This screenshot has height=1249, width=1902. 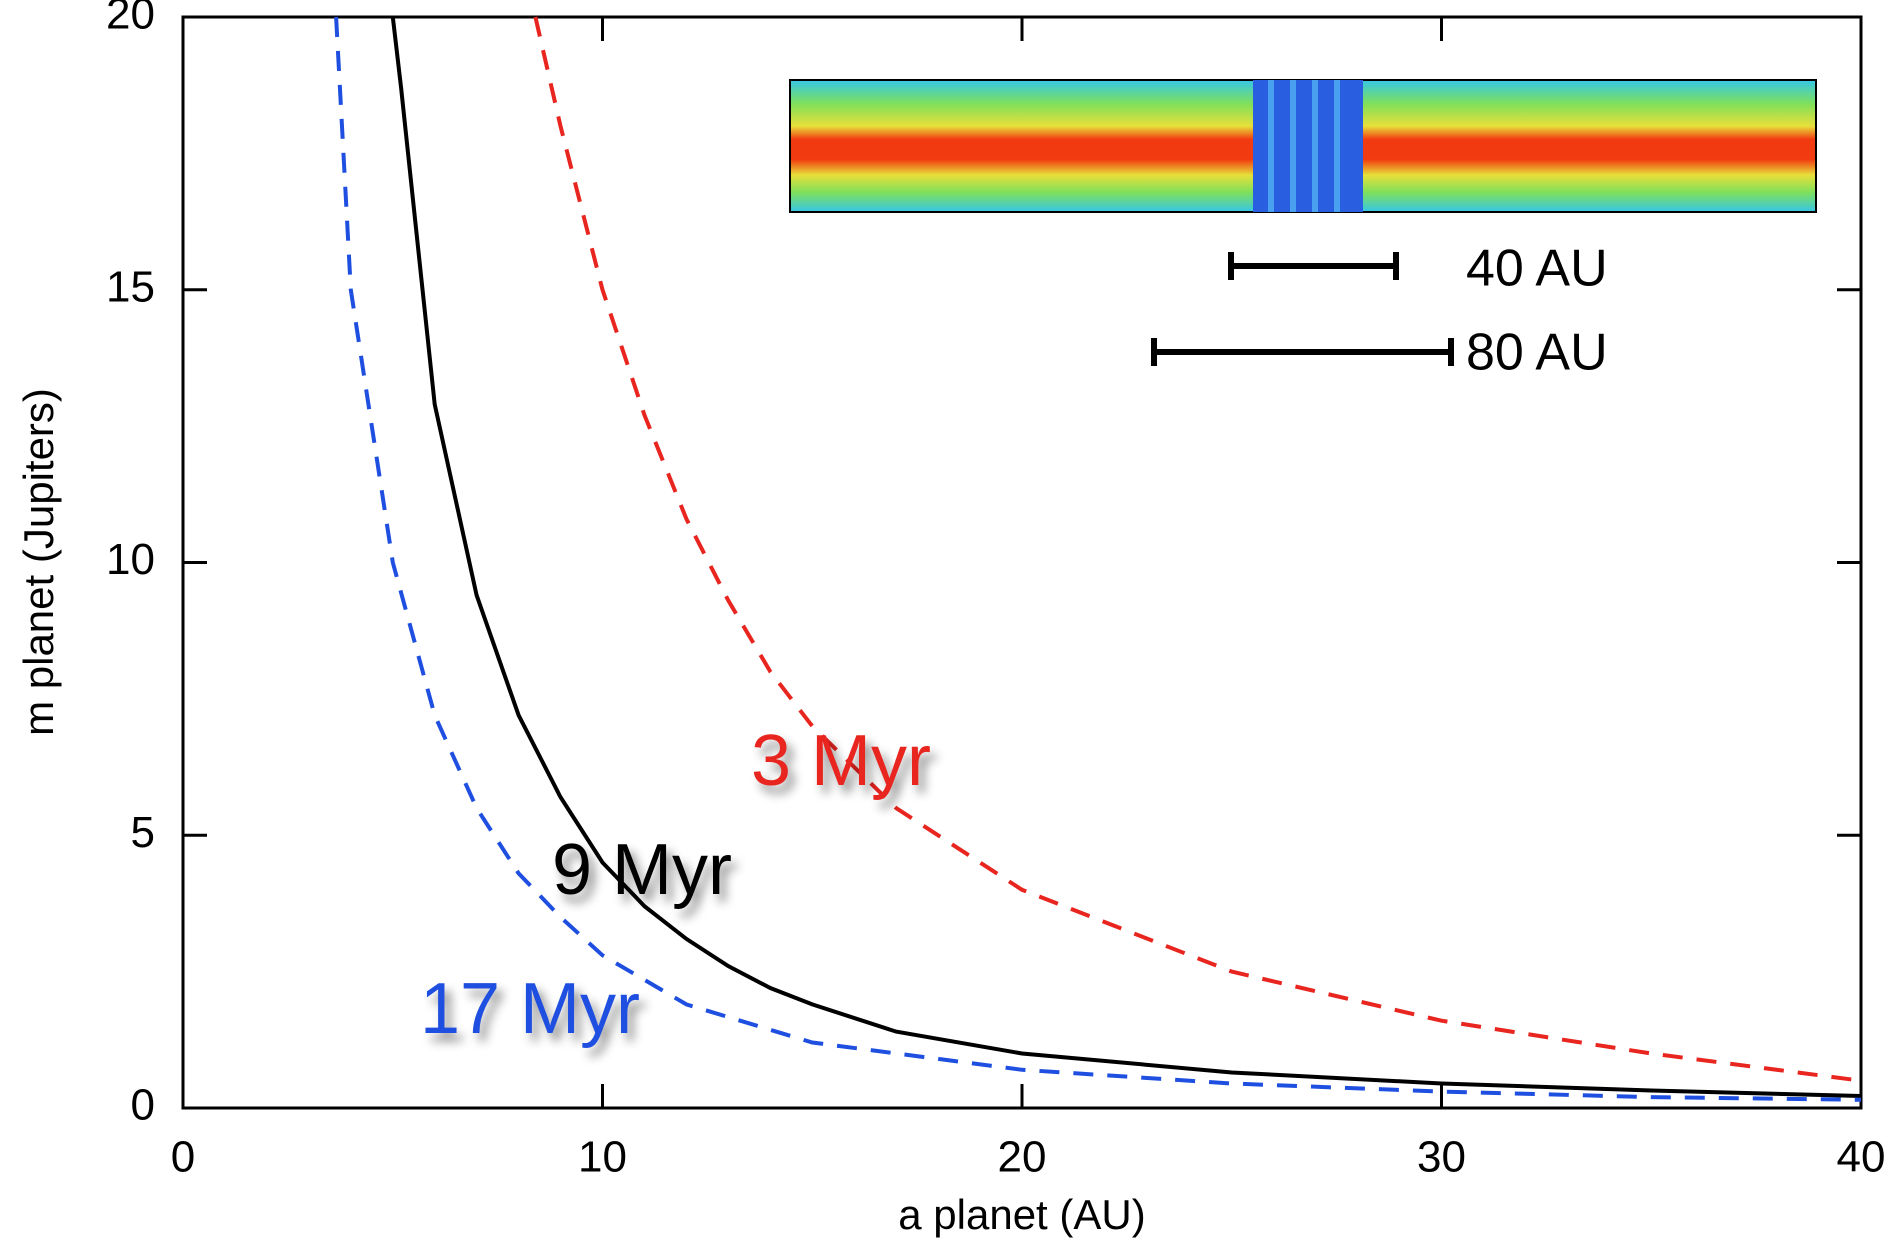 I want to click on y-tick-label: 5, so click(x=143, y=832).